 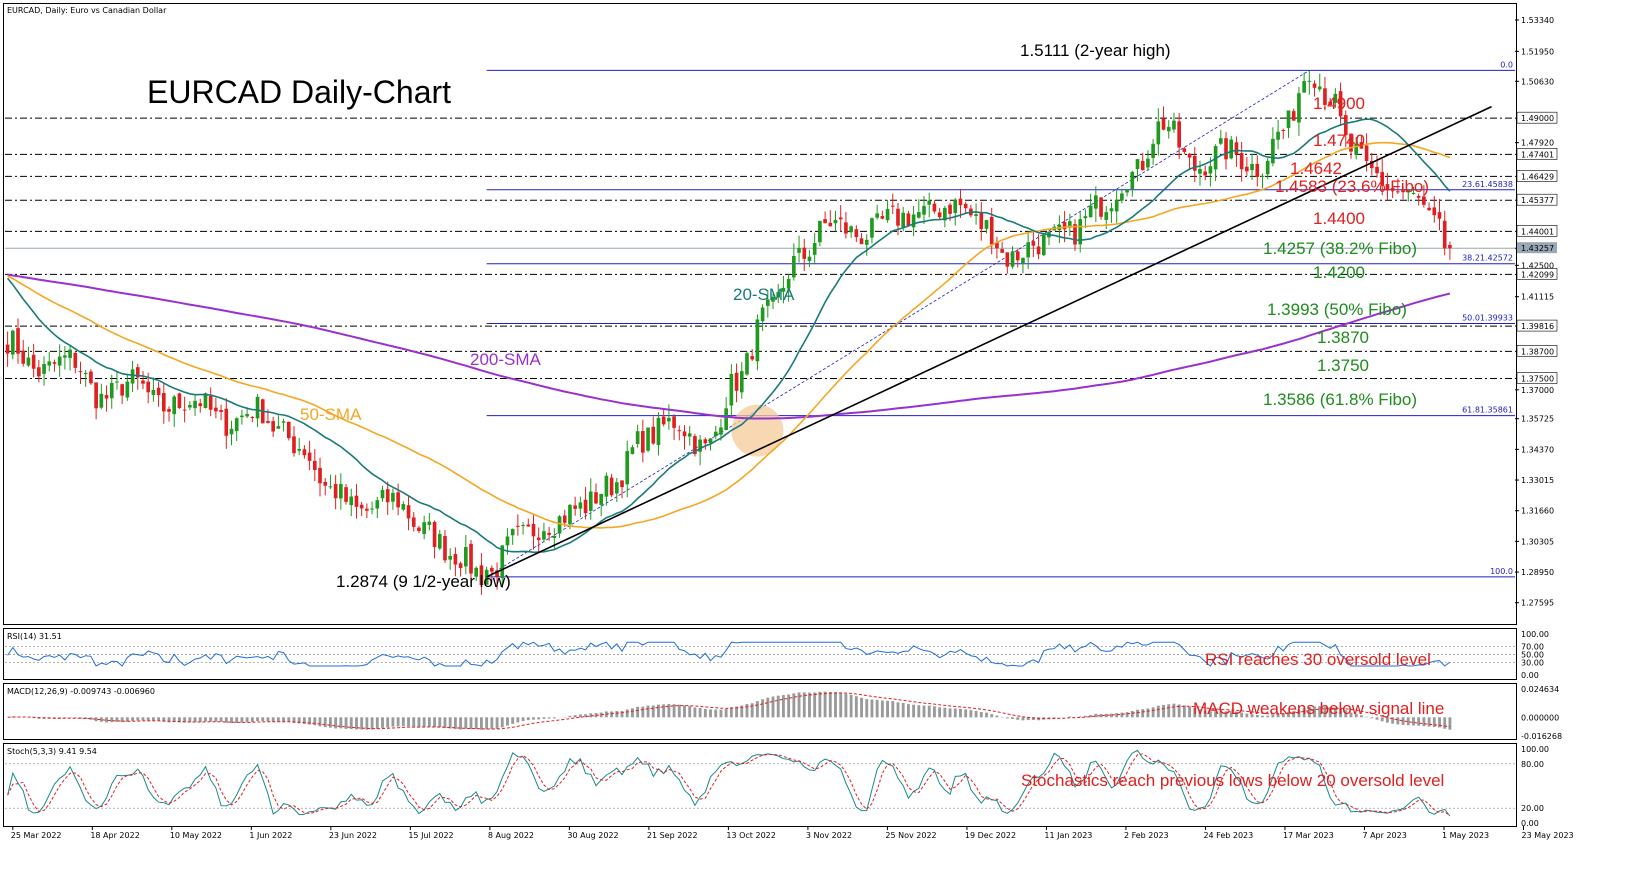 What do you see at coordinates (729, 783) in the screenshot?
I see `stoch-k-line` at bounding box center [729, 783].